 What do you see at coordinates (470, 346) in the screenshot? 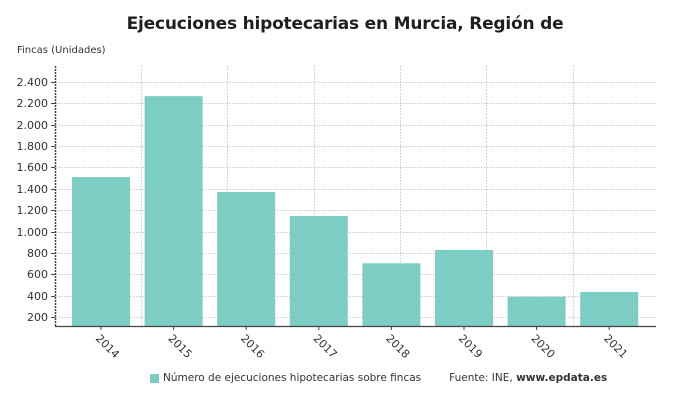
I see `x-tick-label: 2019` at bounding box center [470, 346].